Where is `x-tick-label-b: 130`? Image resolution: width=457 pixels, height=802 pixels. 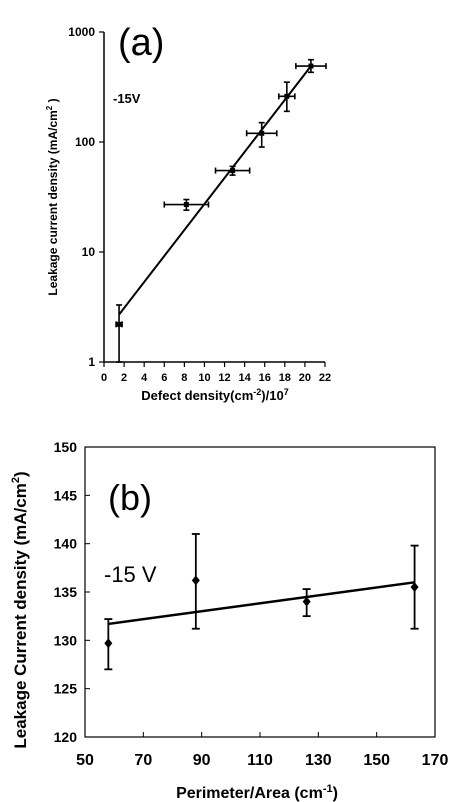
x-tick-label-b: 130 is located at coordinates (318, 760).